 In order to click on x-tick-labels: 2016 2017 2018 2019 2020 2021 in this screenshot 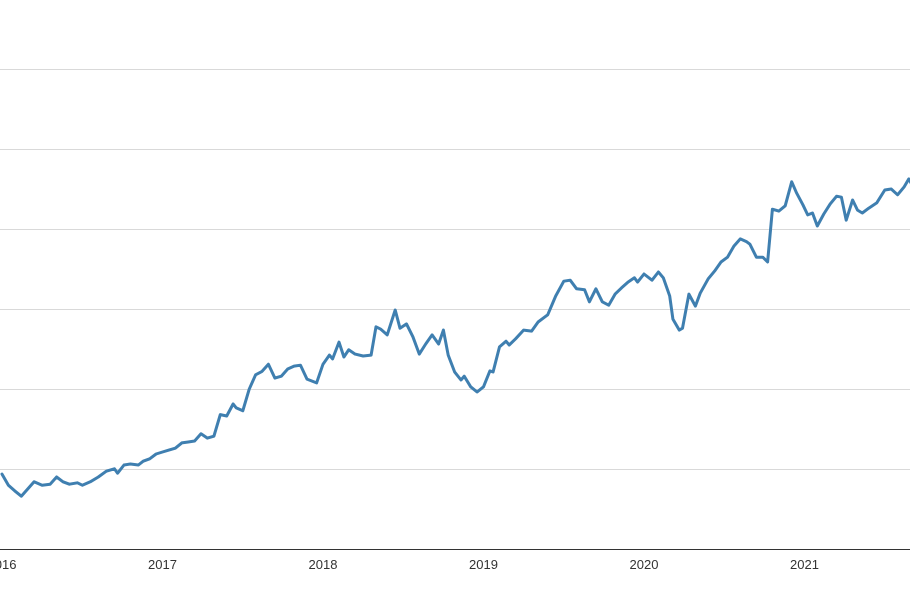, I will do `click(409, 564)`.